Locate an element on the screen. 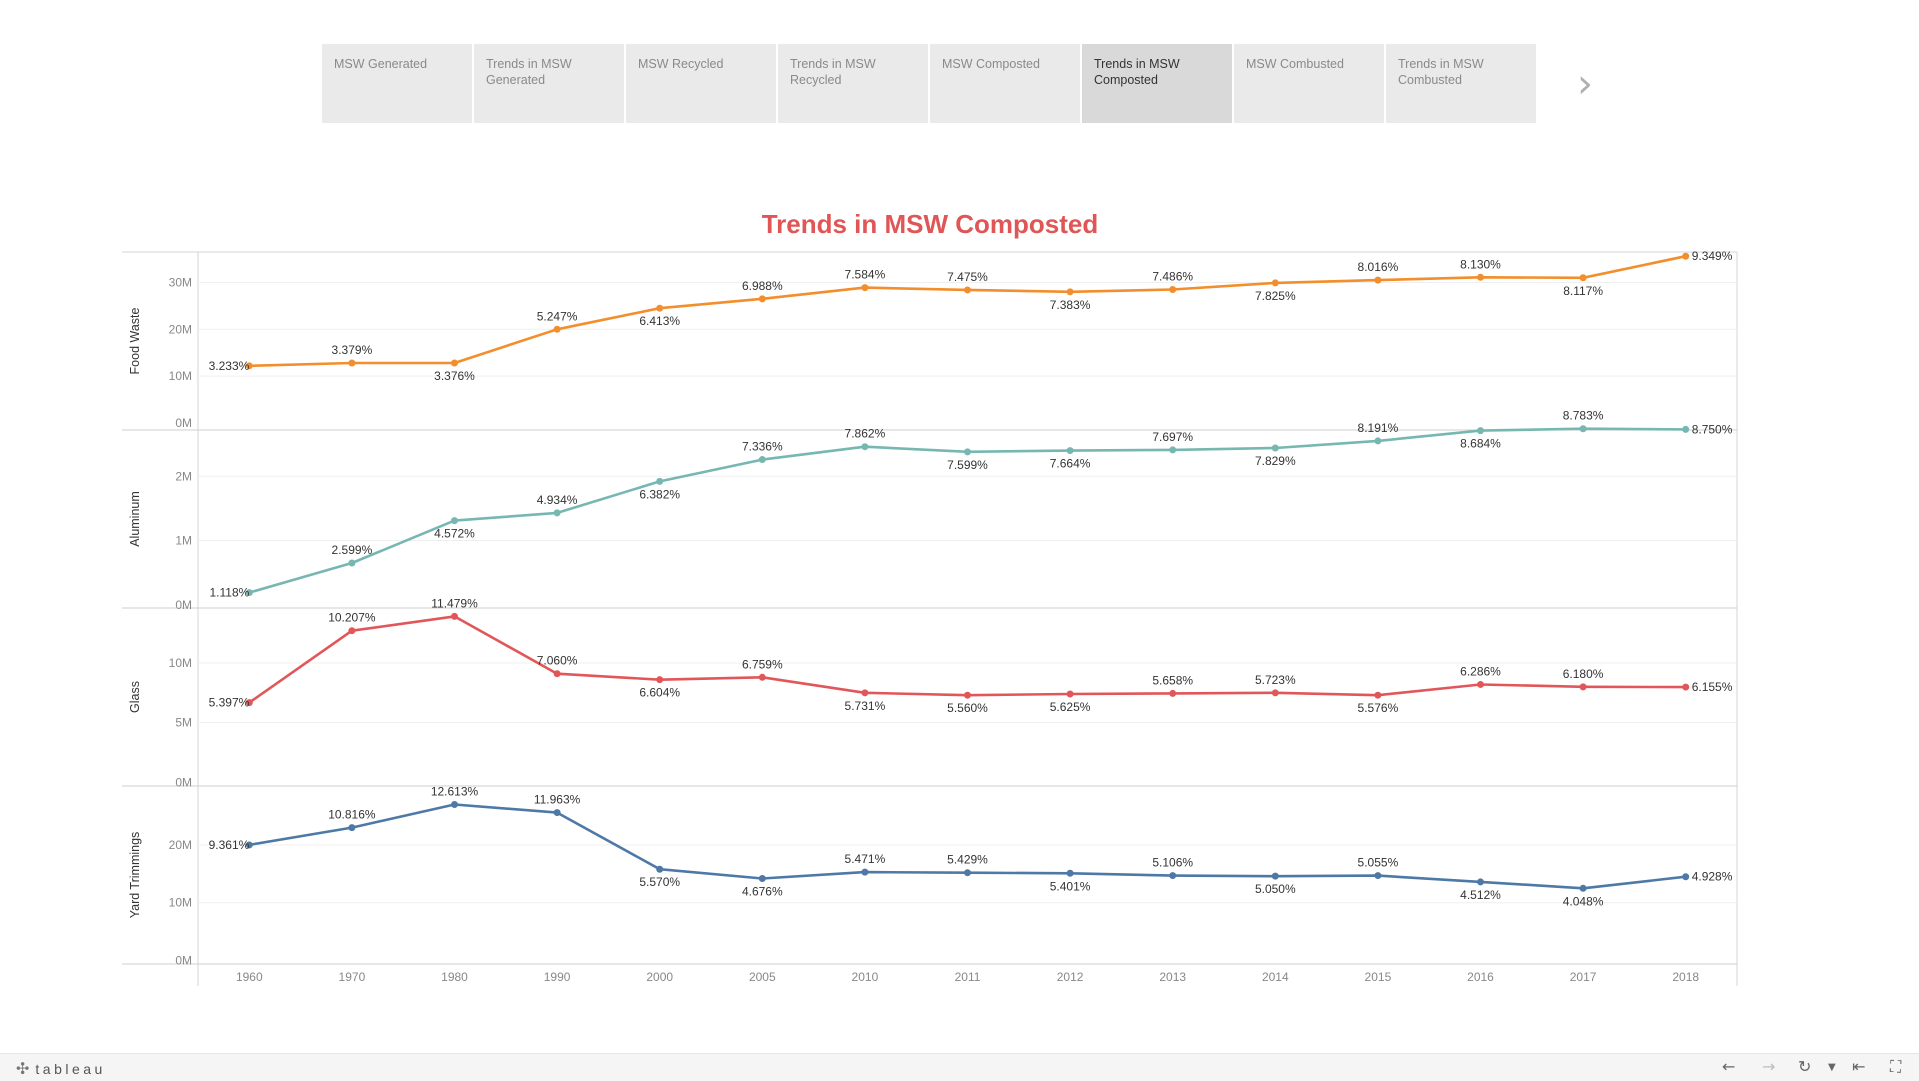 The height and width of the screenshot is (1081, 1919). data-label-food-waste: 8.117% is located at coordinates (1583, 291).